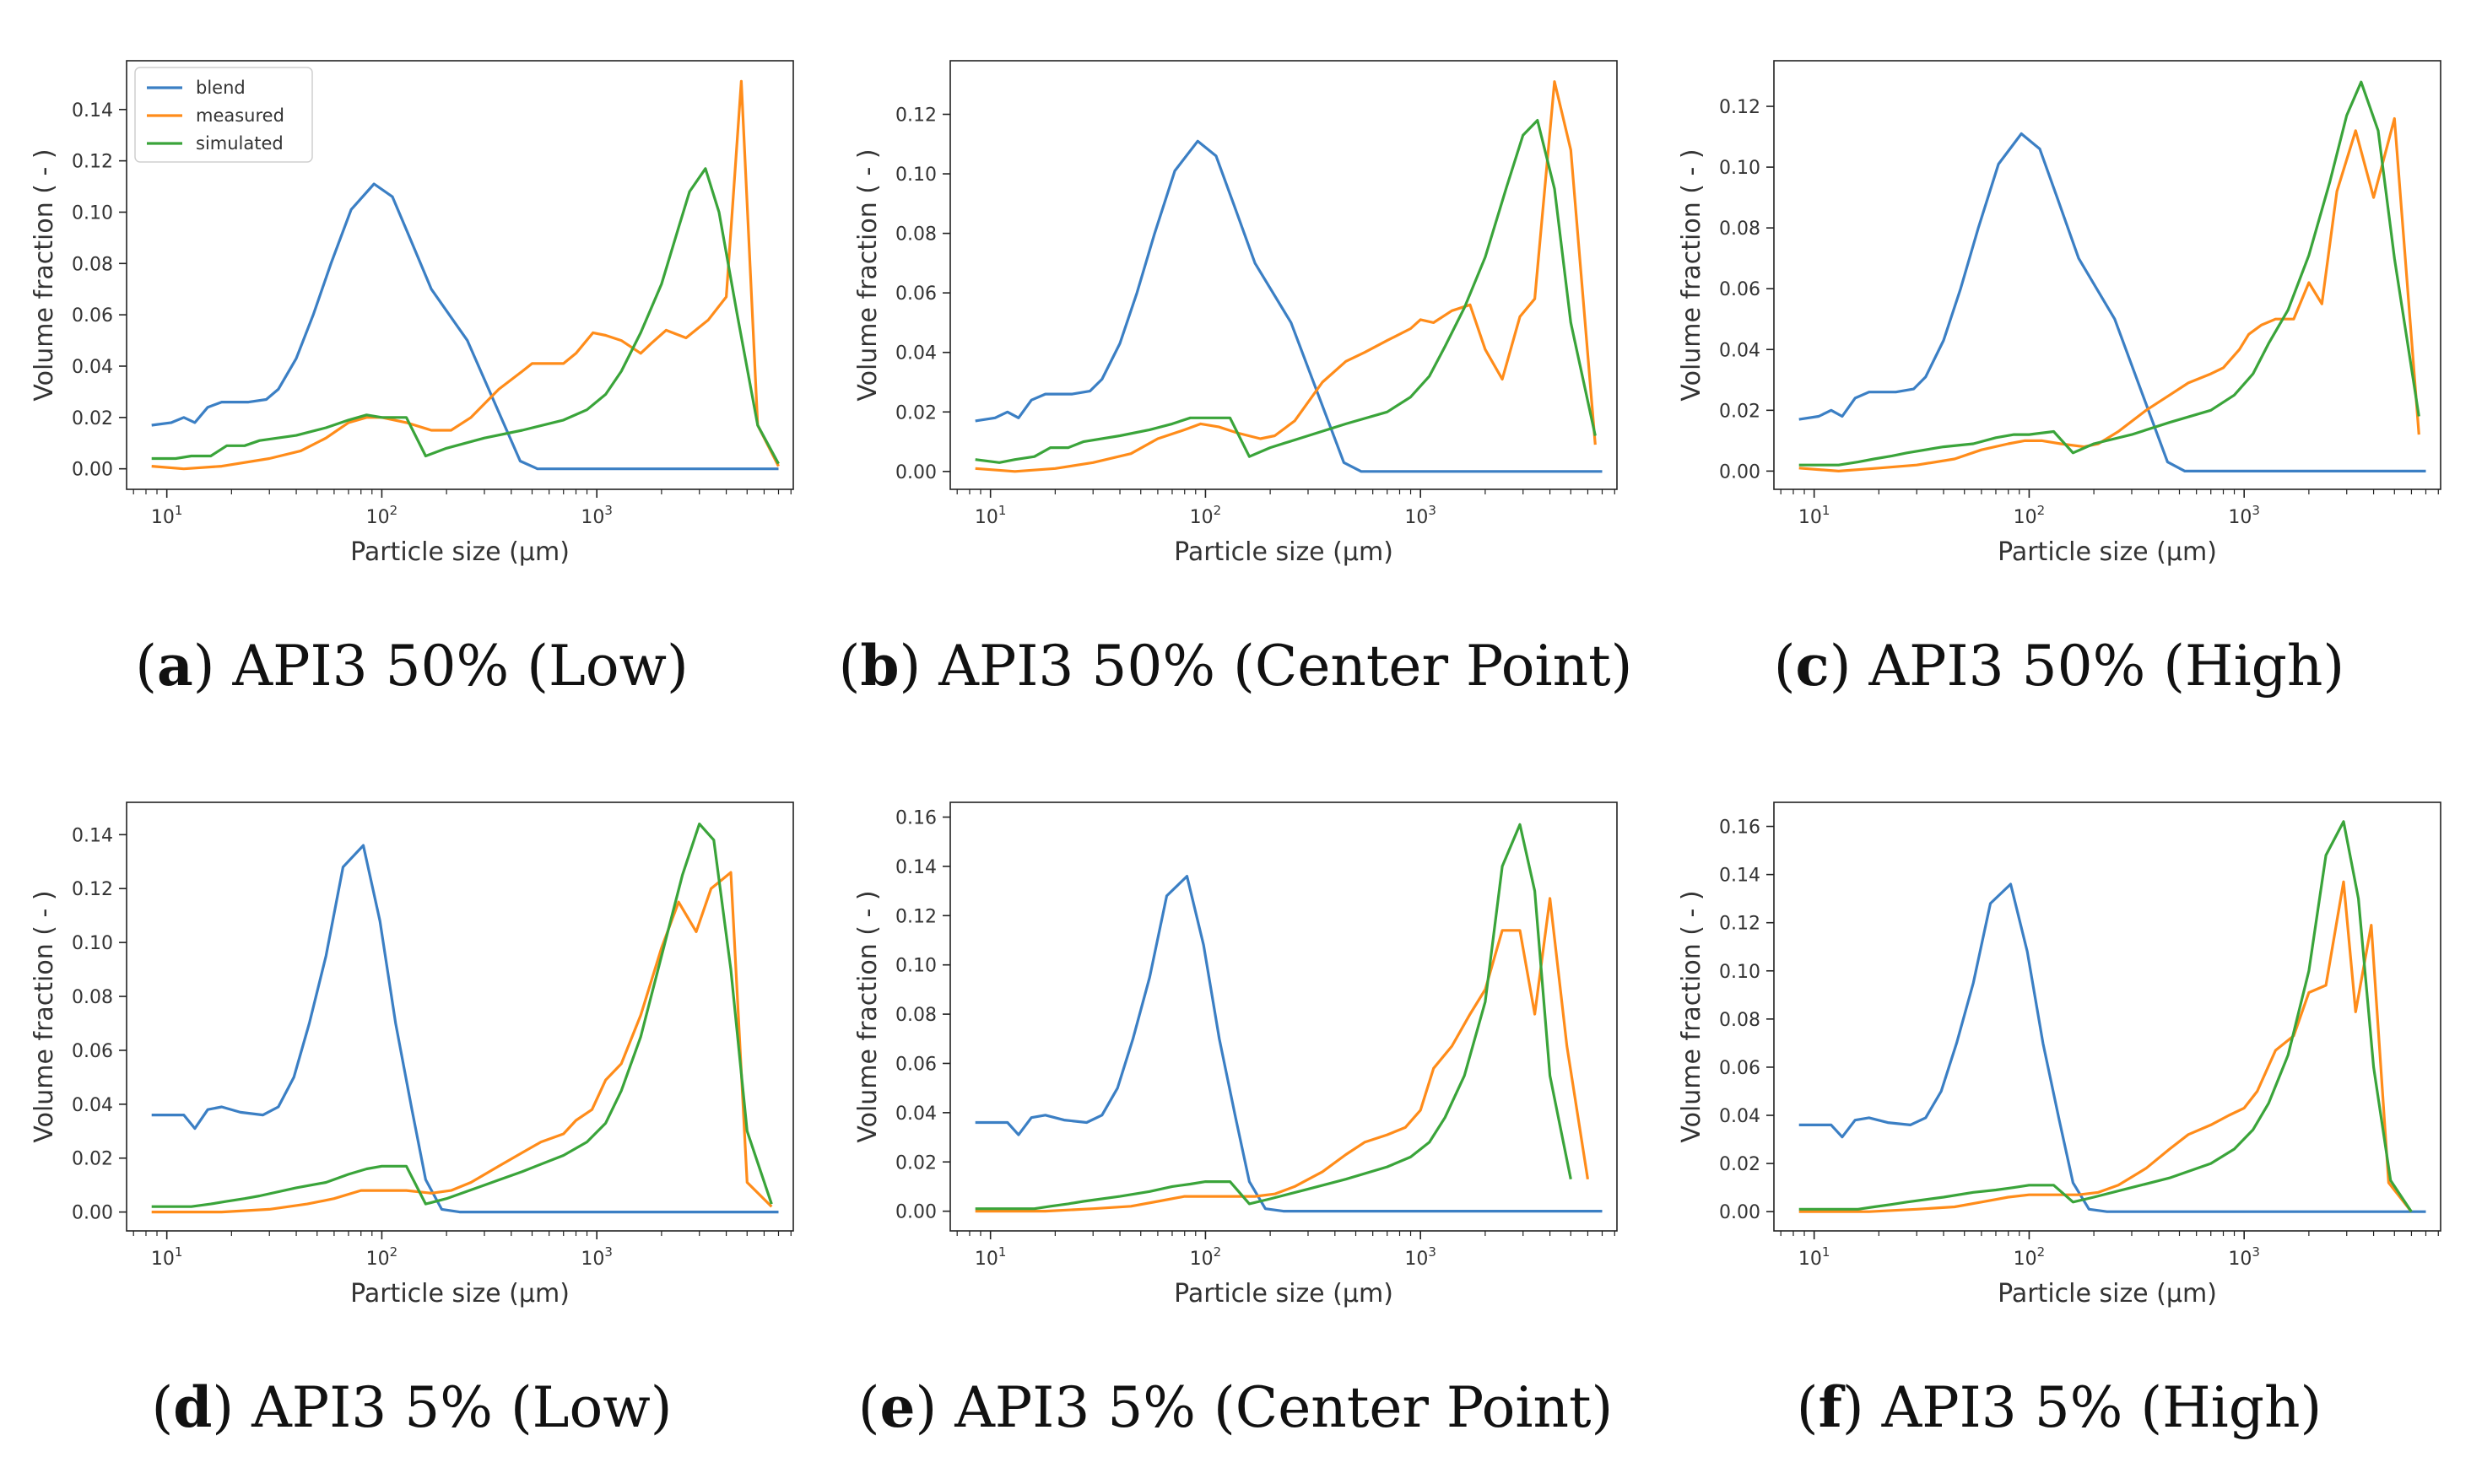  I want to click on legend-label-blend: blend, so click(221, 88).